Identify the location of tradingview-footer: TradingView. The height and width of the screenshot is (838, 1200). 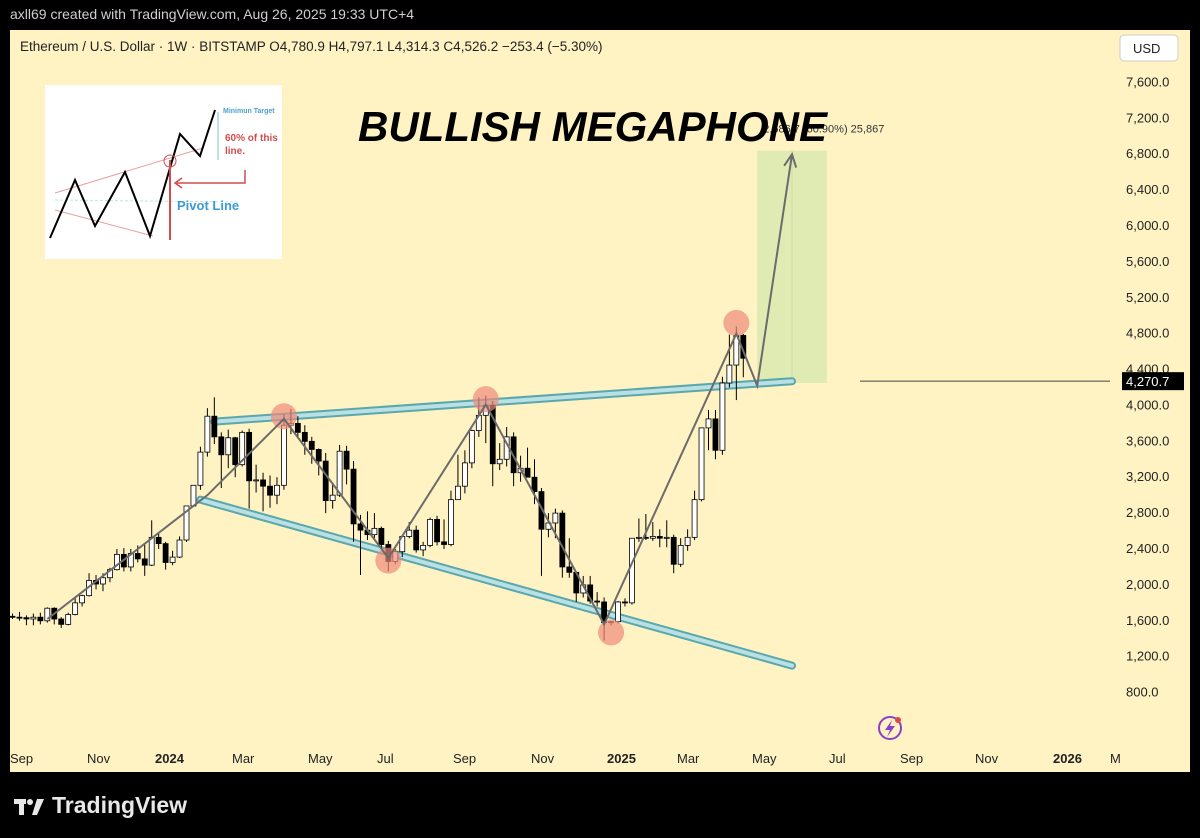
(100, 805).